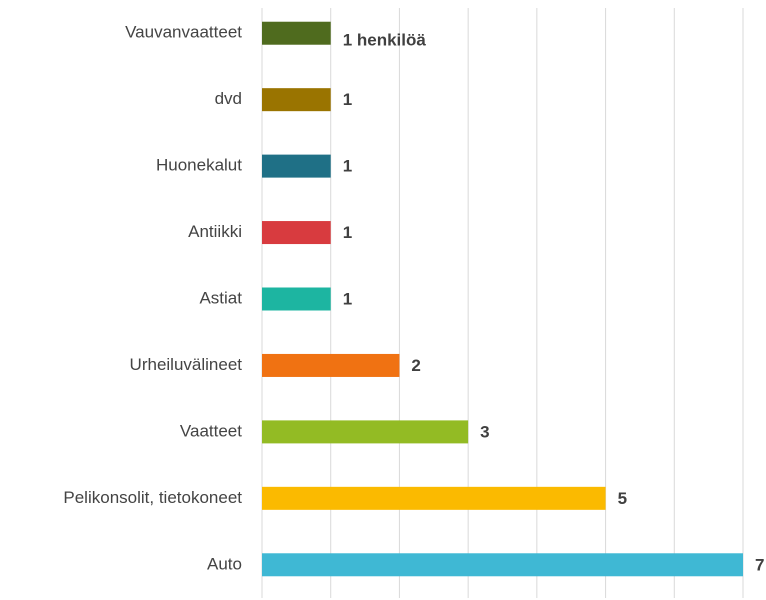 The image size is (766, 600). I want to click on y-tick-label: Vauvanvaatteet, so click(183, 32).